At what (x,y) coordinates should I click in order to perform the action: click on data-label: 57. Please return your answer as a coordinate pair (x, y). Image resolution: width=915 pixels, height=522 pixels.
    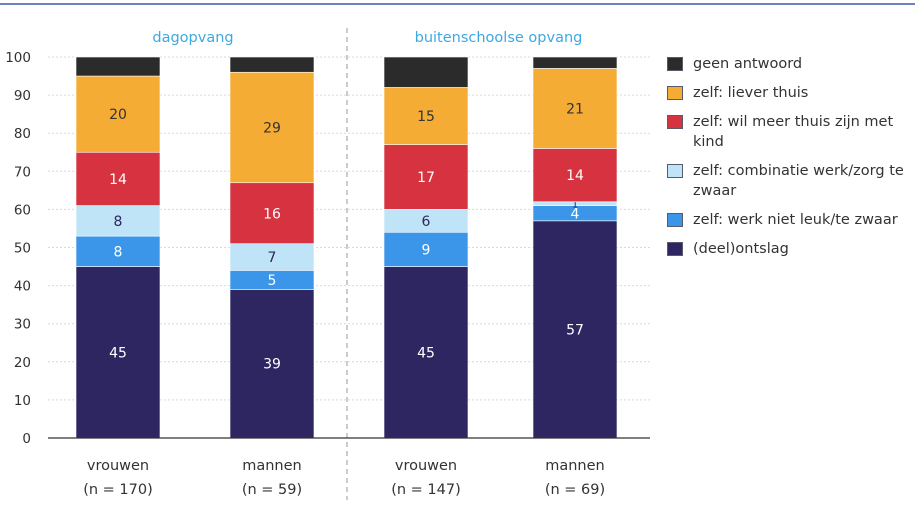
    Looking at the image, I should click on (575, 330).